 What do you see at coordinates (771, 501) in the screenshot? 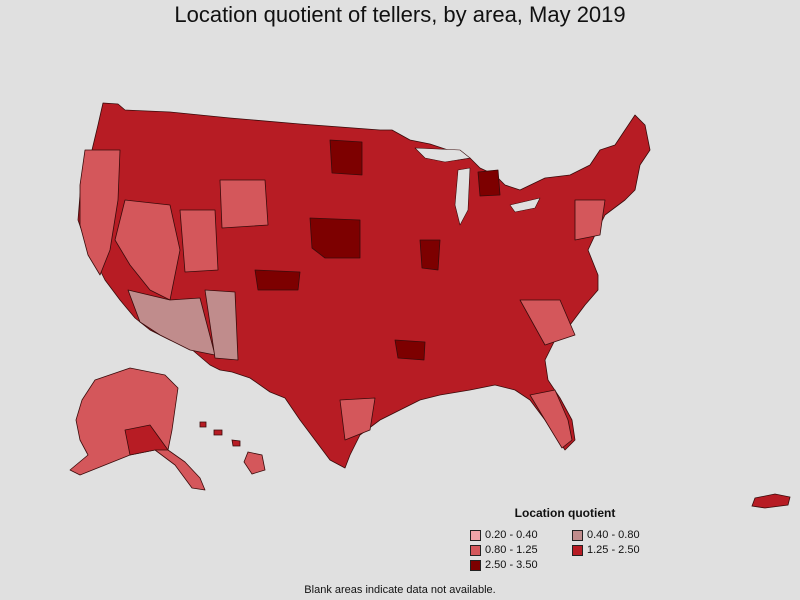
I see `puerto-rico` at bounding box center [771, 501].